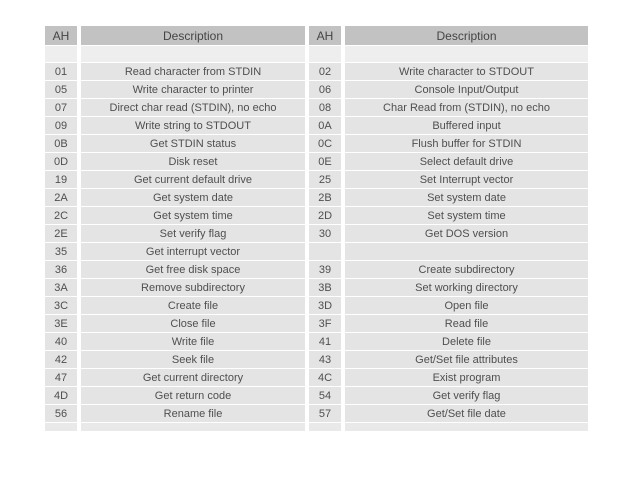  Describe the element at coordinates (61, 107) in the screenshot. I see `ah-code-cell: 07` at that location.